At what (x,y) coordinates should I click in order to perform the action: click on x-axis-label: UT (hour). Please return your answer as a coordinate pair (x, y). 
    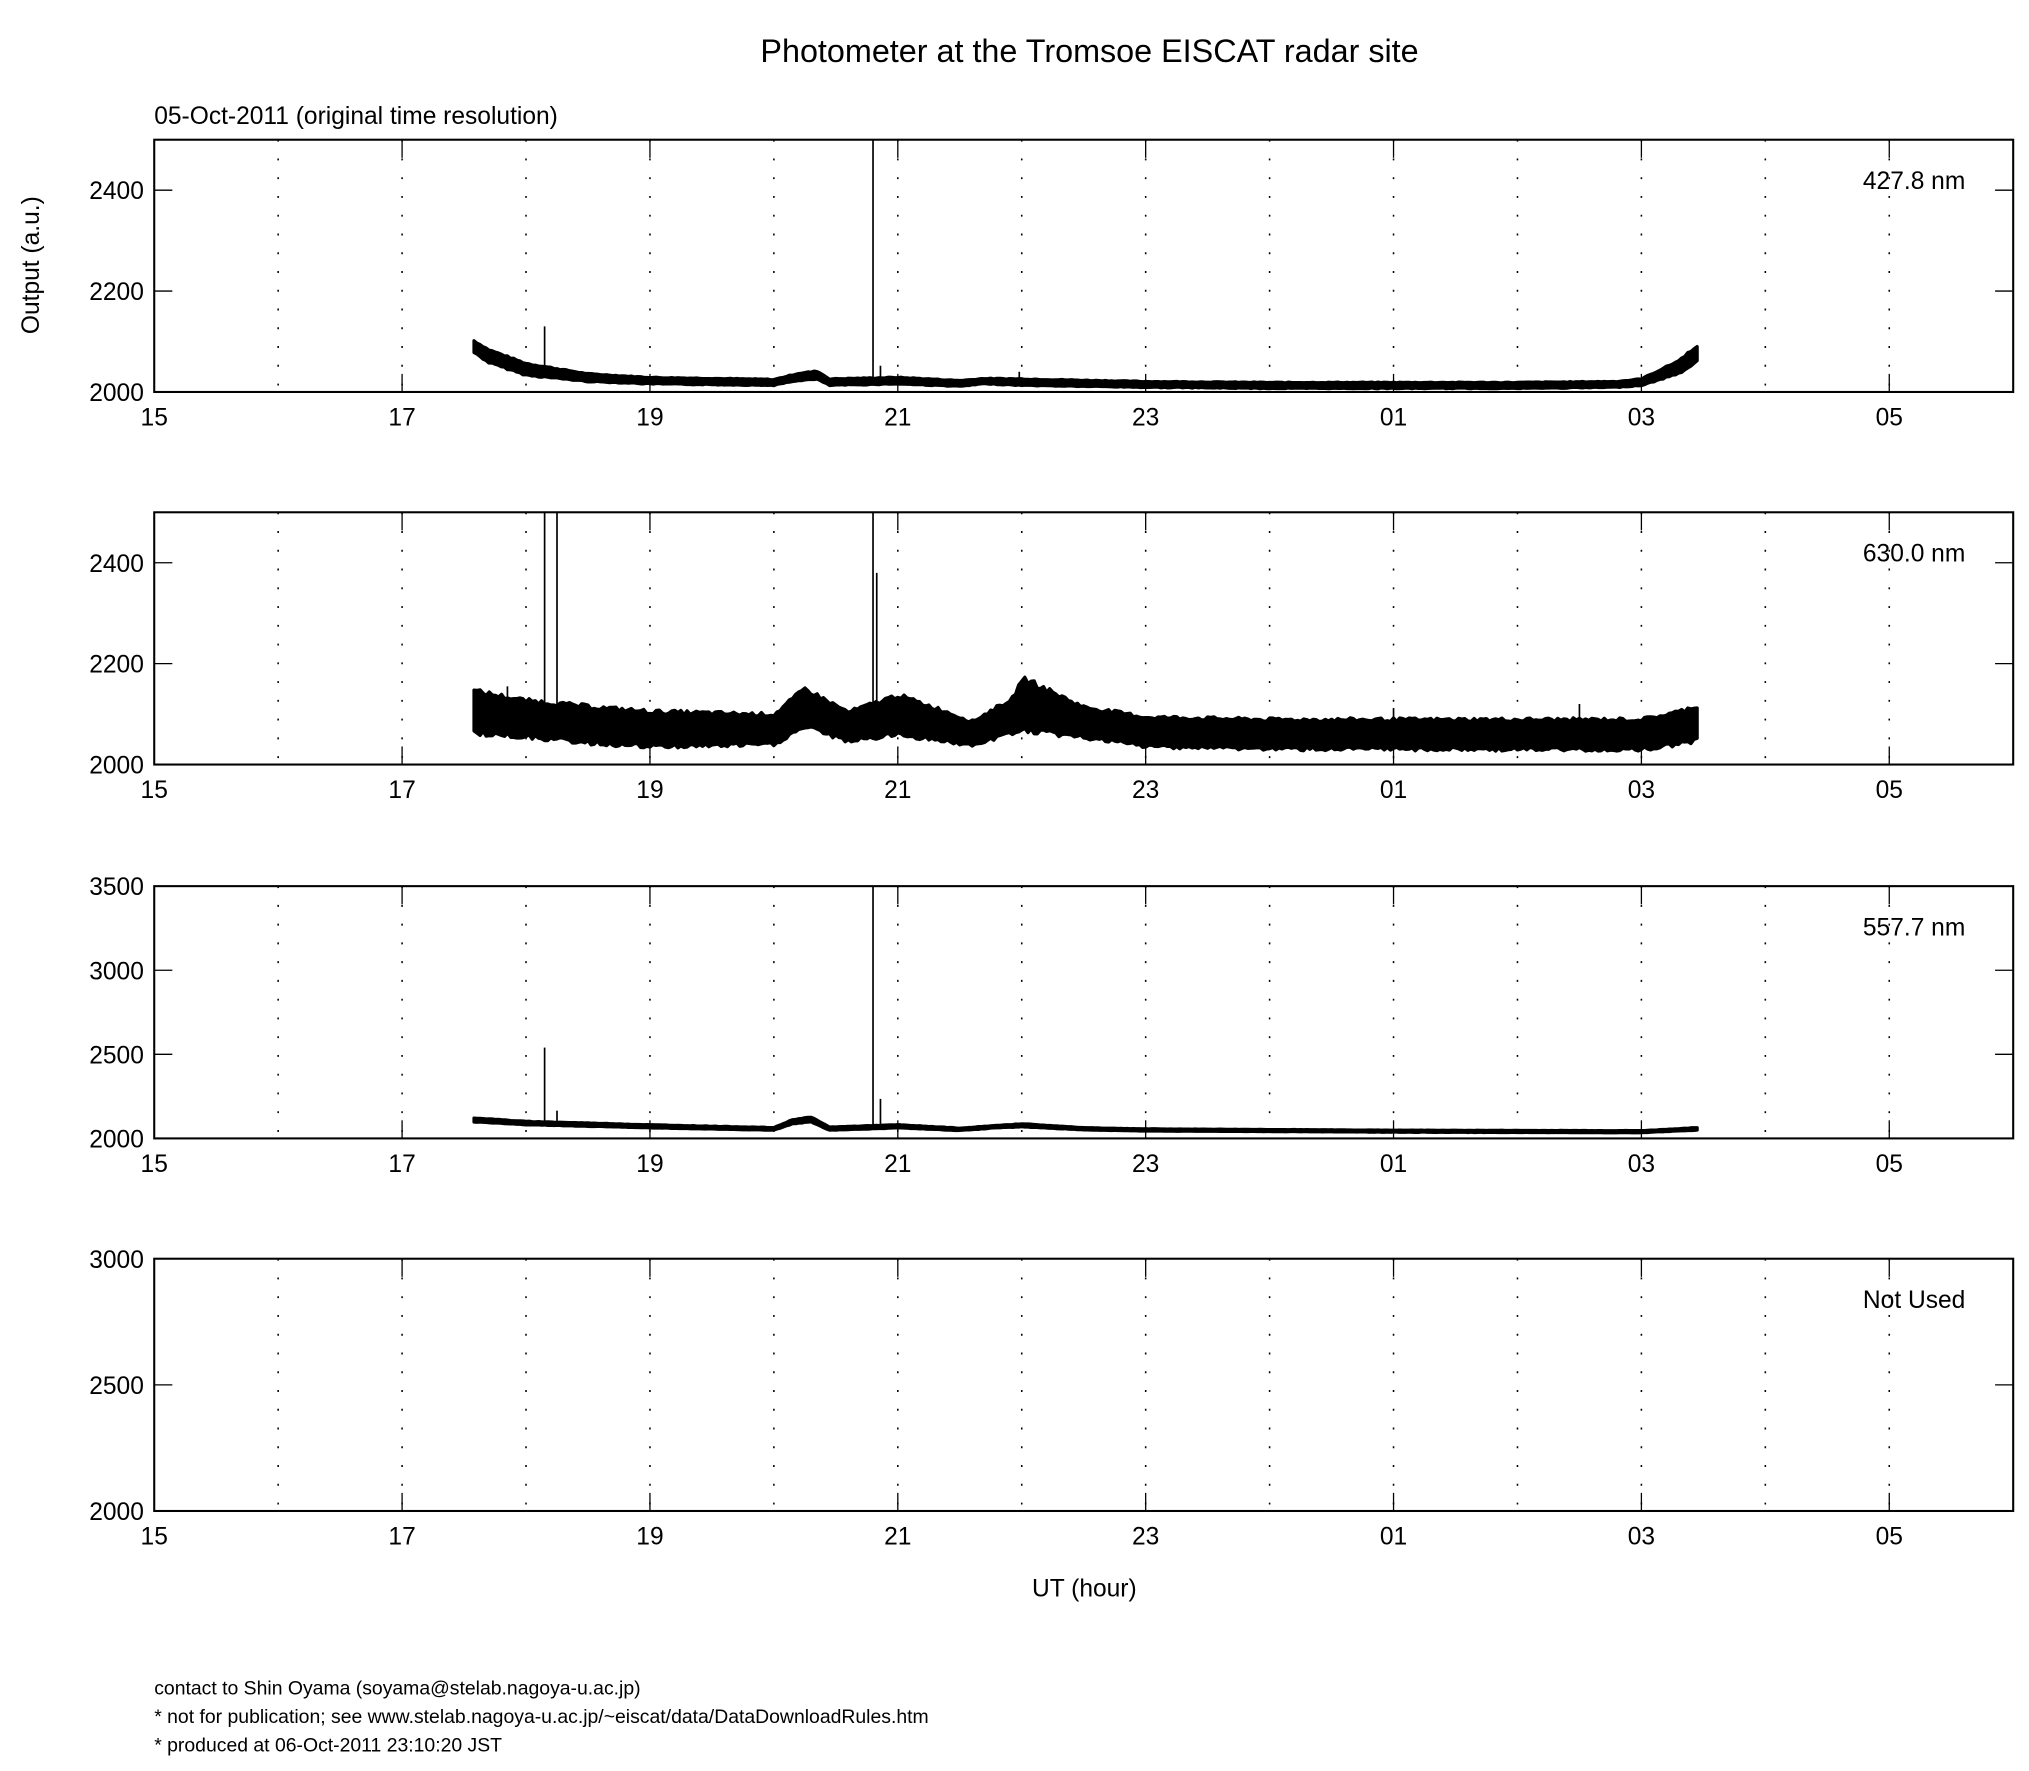
    Looking at the image, I should click on (1084, 1588).